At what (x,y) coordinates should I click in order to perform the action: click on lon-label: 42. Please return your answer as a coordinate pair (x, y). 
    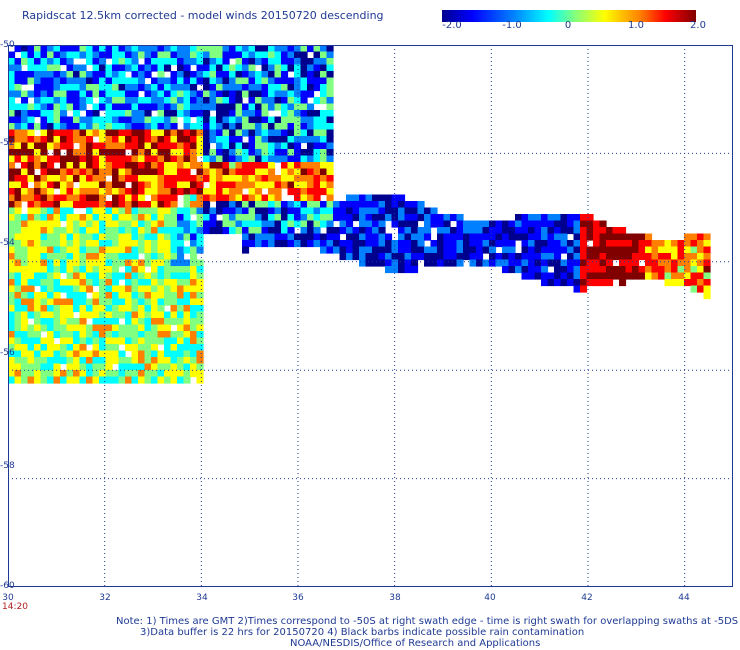
    Looking at the image, I should click on (587, 598).